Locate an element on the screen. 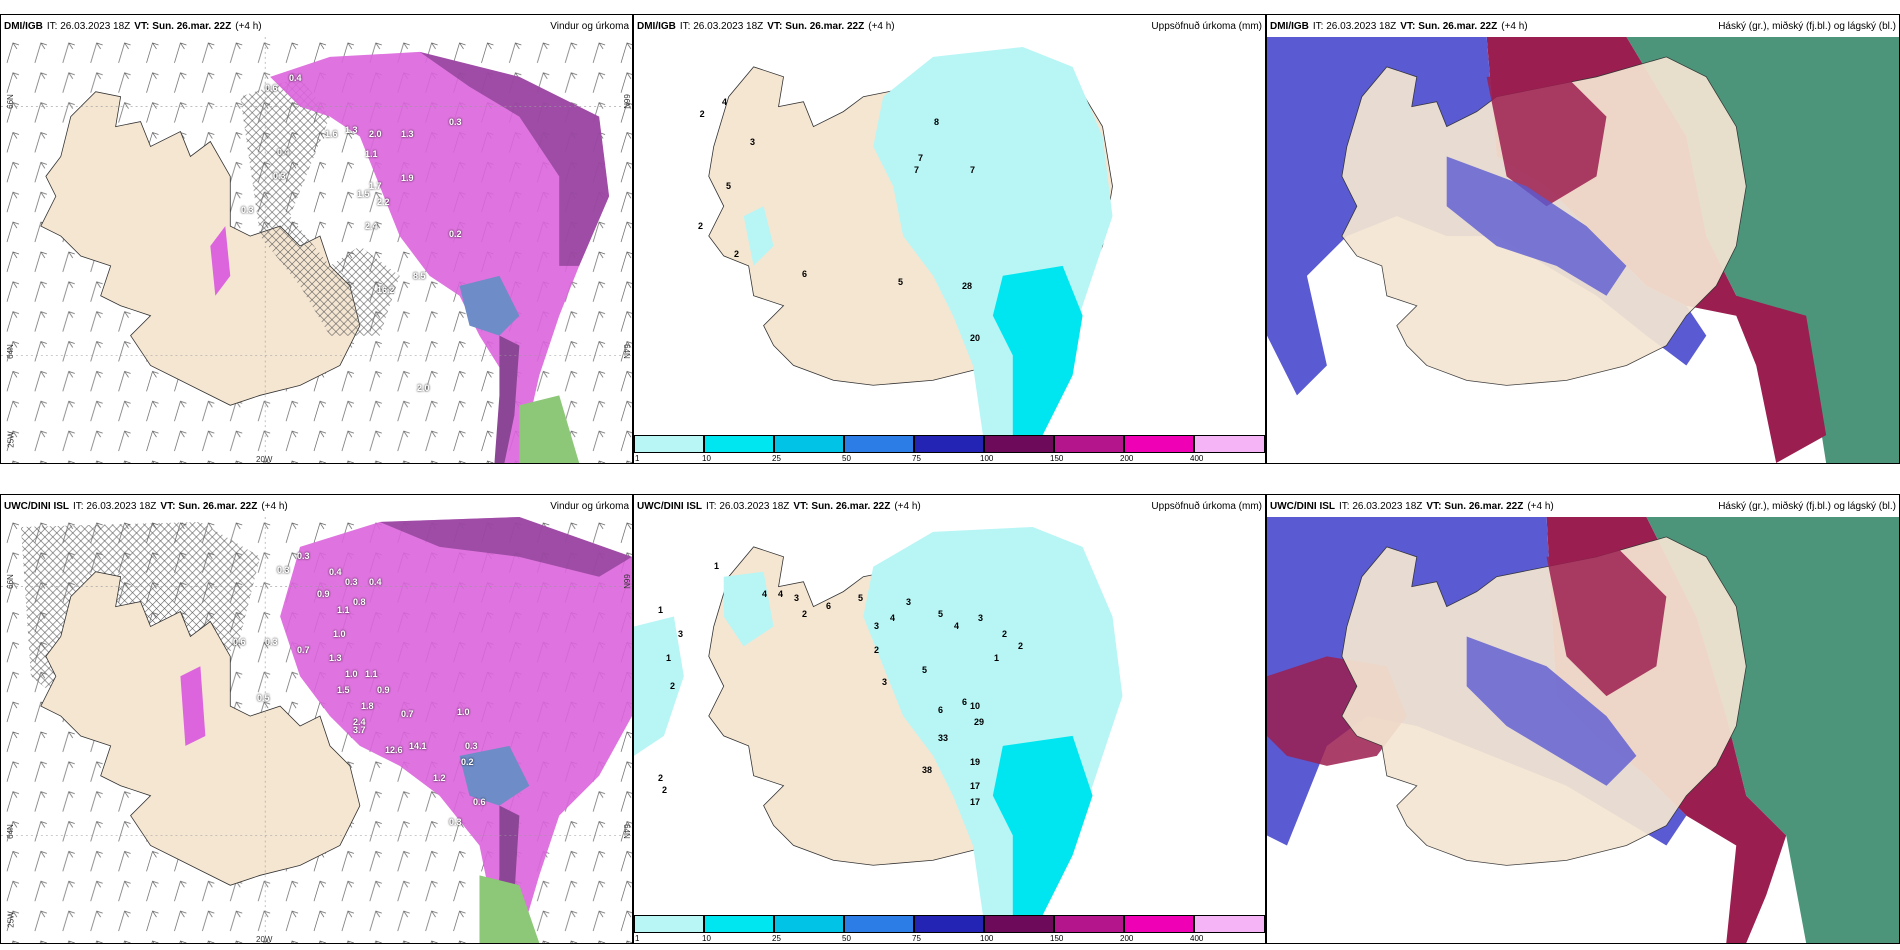 This screenshot has height=950, width=1900. map-value-label: 17 is located at coordinates (975, 802).